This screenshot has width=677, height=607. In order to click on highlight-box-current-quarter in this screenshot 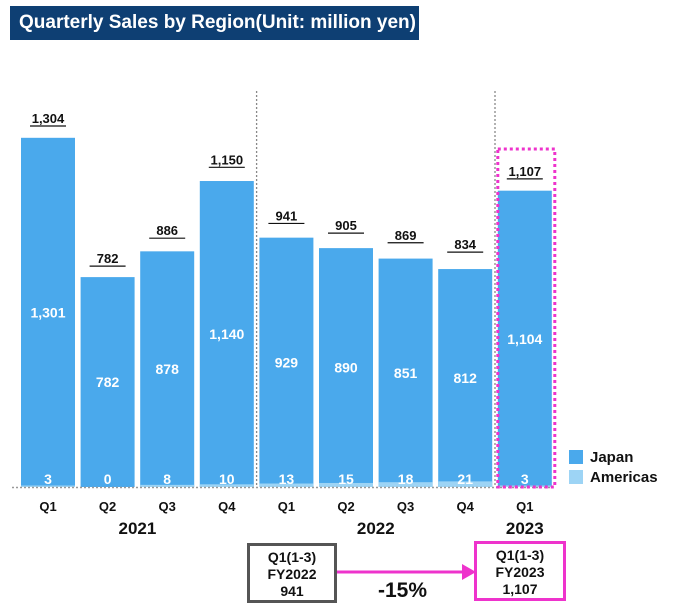, I will do `click(526, 318)`.